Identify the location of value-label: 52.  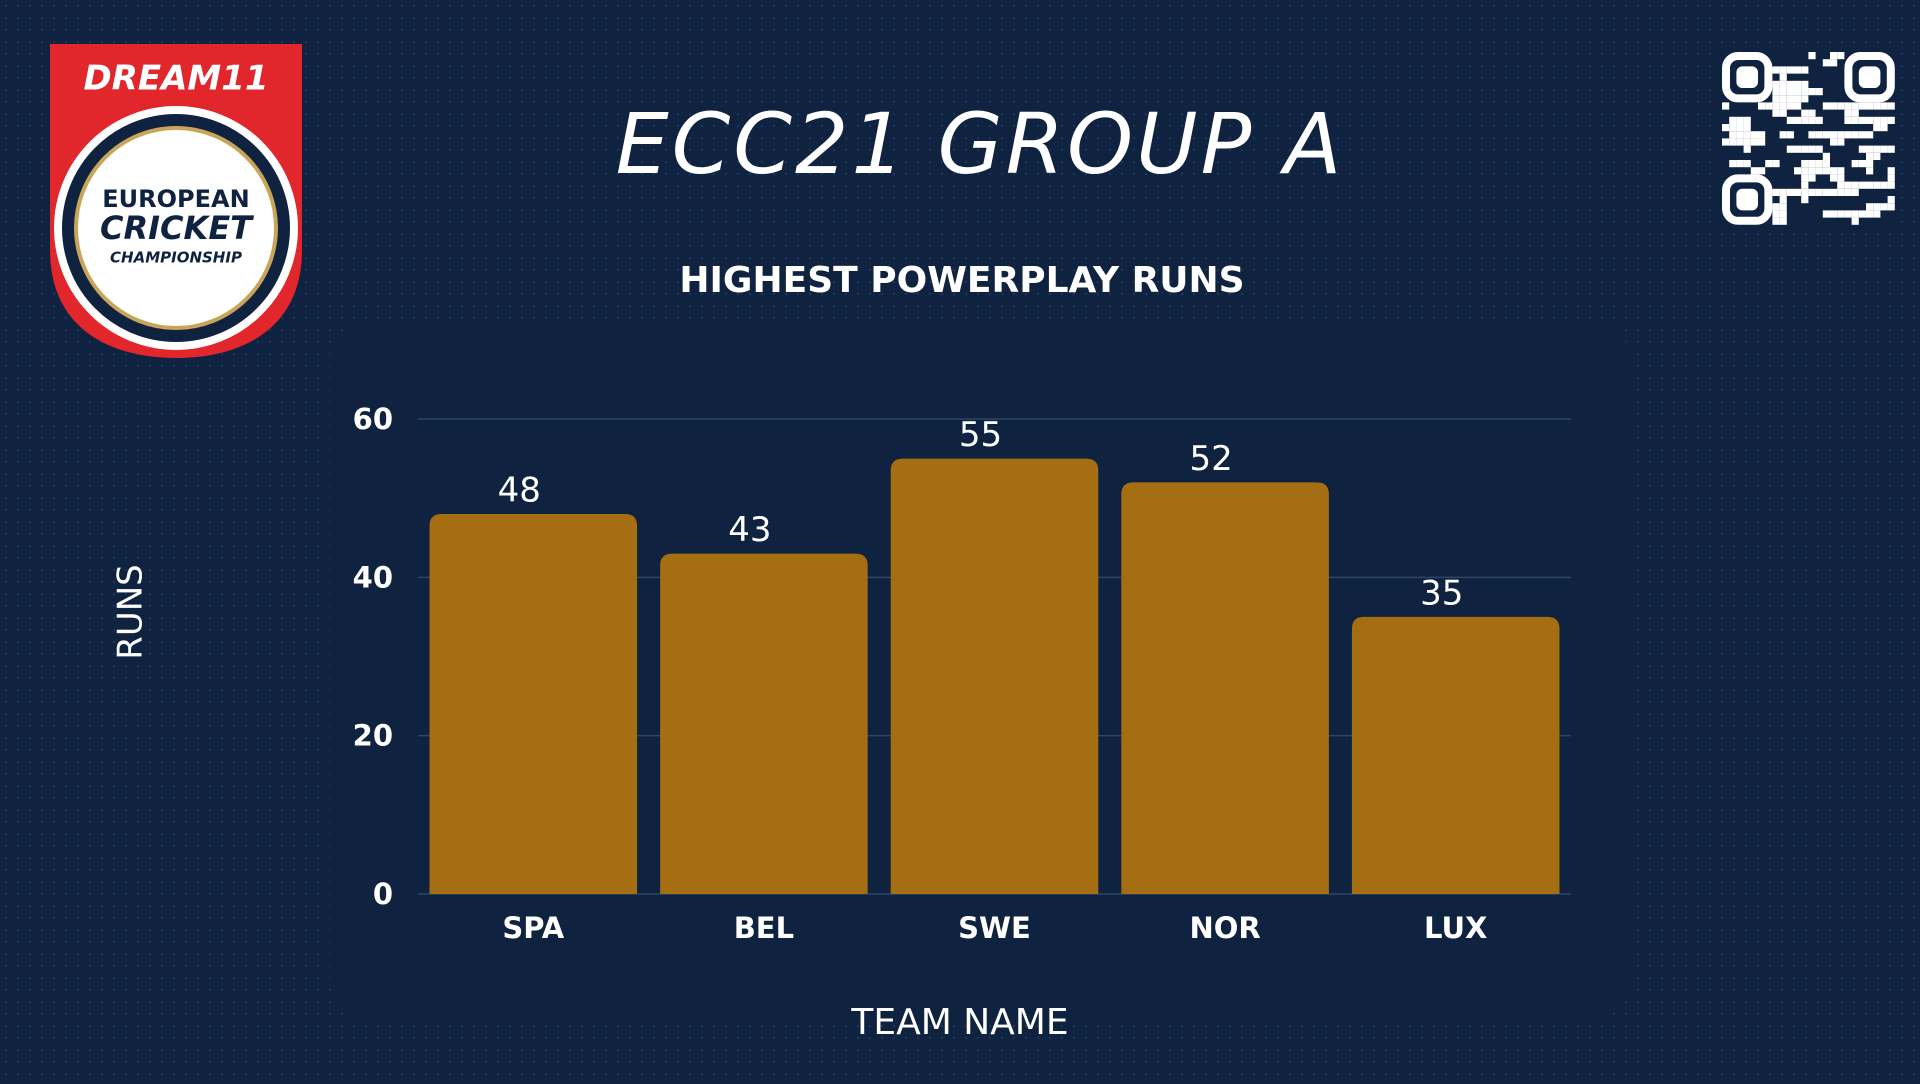
(1210, 459).